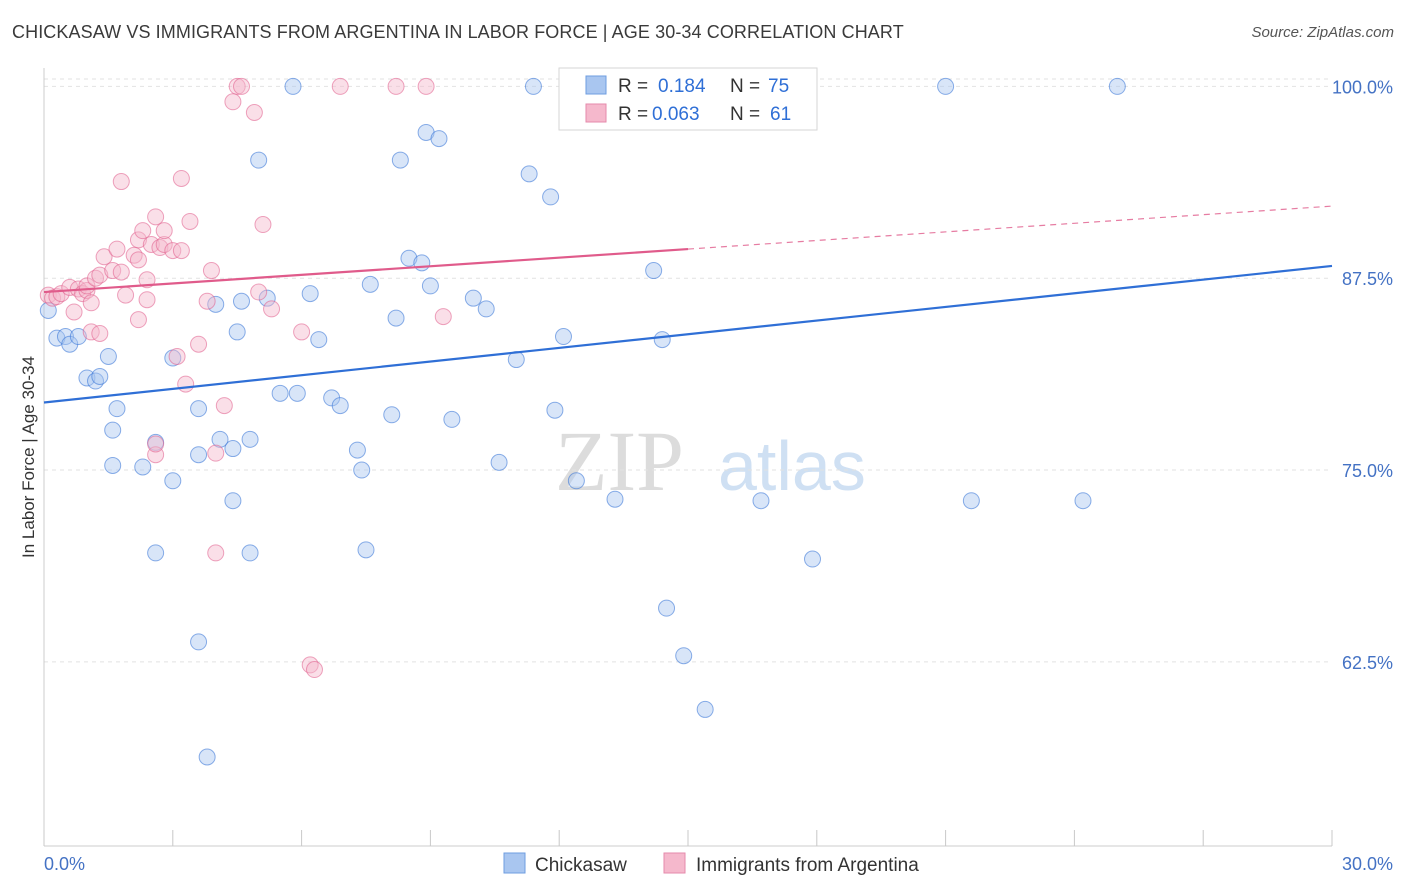 This screenshot has height=892, width=1406. I want to click on y-tick-labels: 100.0% 87.5% 75.0% 62.5%, so click(1362, 374).